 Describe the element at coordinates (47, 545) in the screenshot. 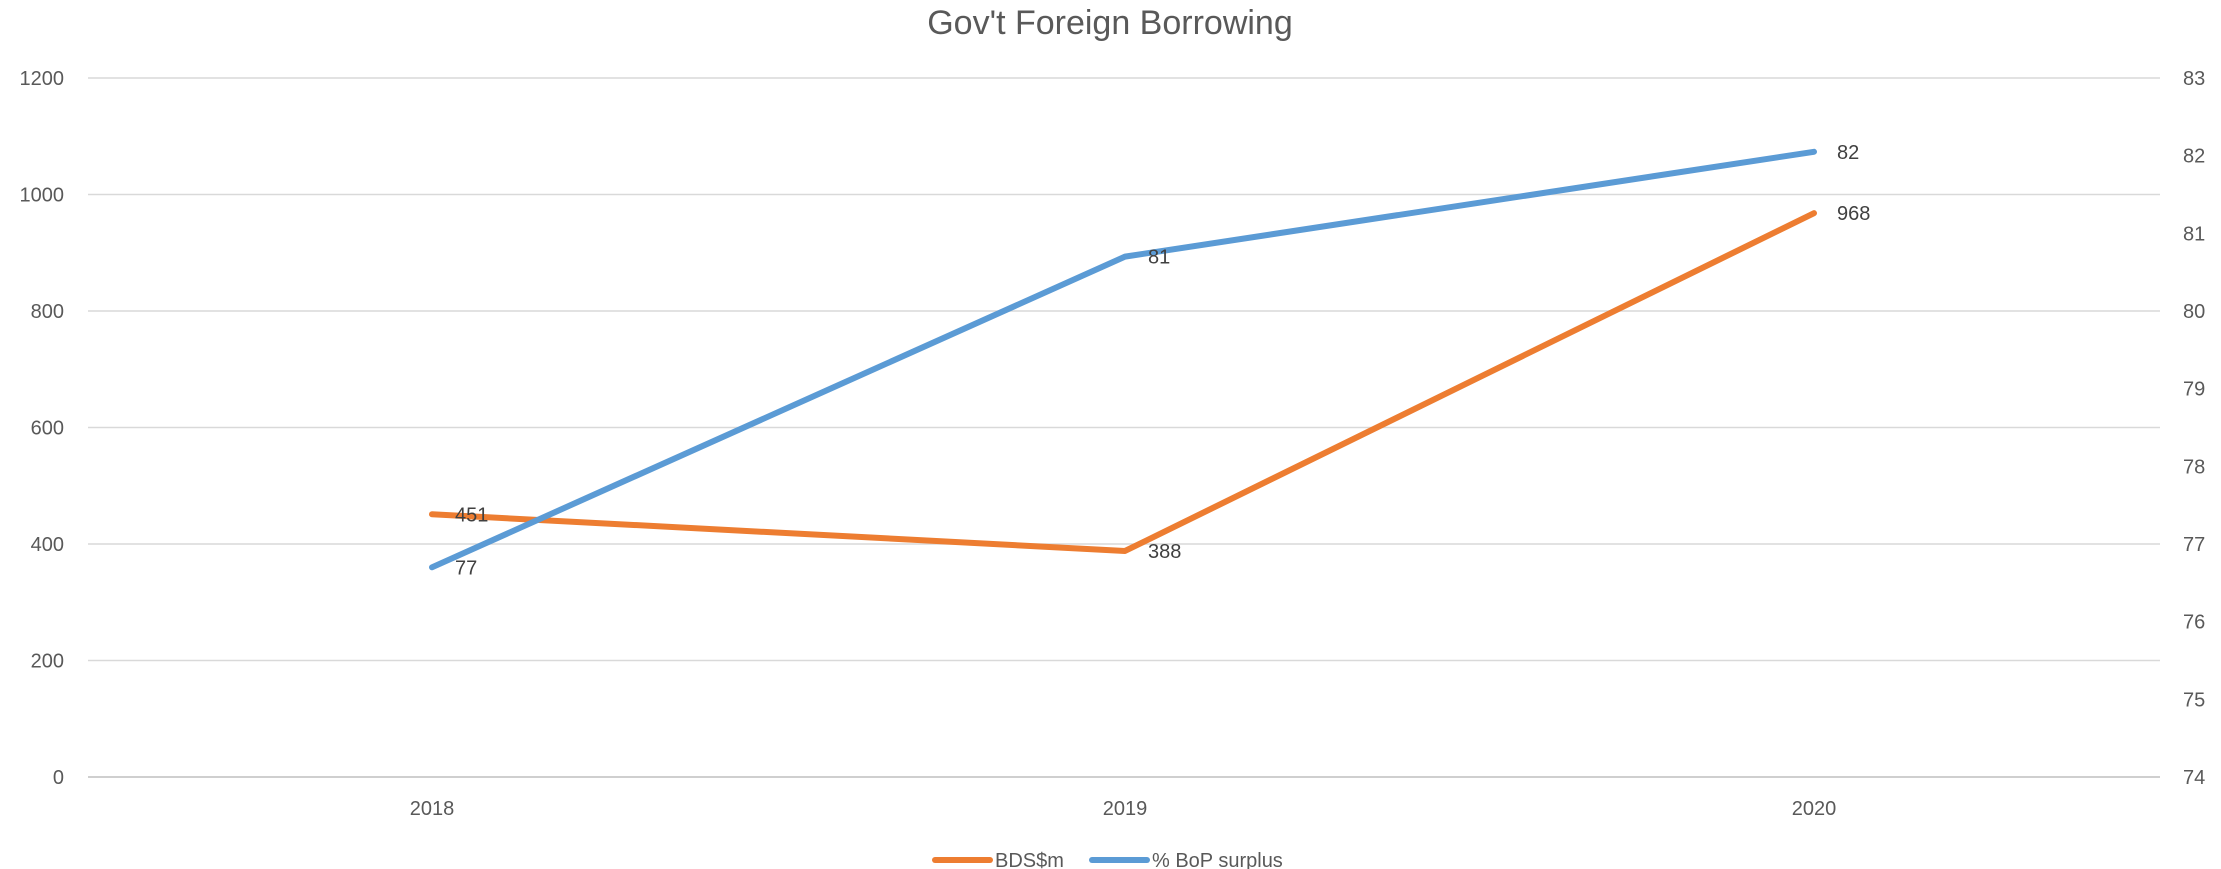

I see `left-tick-label: 400` at that location.